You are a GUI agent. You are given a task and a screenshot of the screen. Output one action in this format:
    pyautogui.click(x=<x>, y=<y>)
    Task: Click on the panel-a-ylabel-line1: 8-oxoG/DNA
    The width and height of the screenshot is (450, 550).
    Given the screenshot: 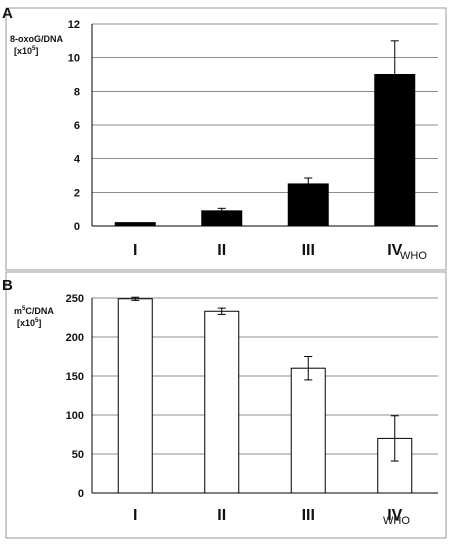 What is the action you would take?
    pyautogui.click(x=37, y=39)
    